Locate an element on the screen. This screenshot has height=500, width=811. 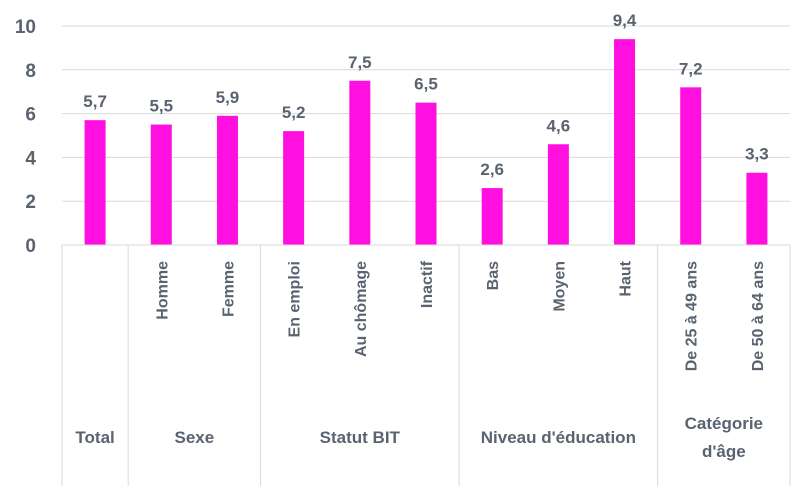
data-label: 9,4 is located at coordinates (625, 20).